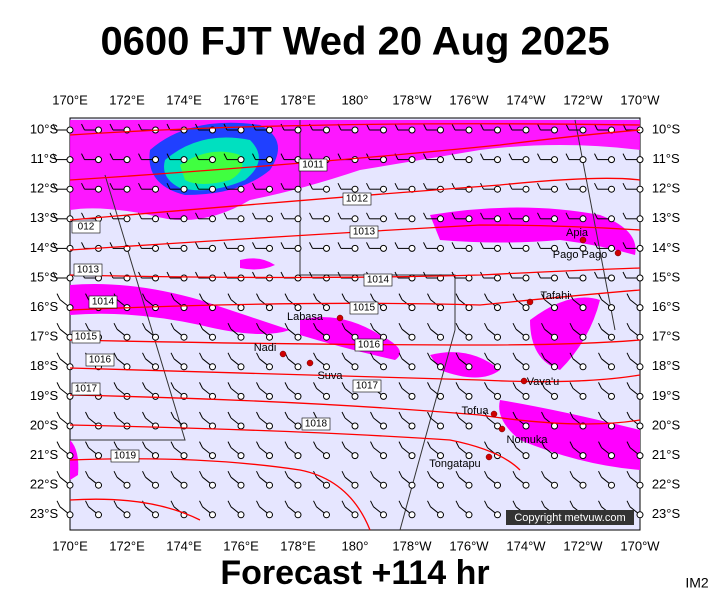 The image size is (711, 600). Describe the element at coordinates (184, 99) in the screenshot. I see `lon-label: 174°E` at that location.